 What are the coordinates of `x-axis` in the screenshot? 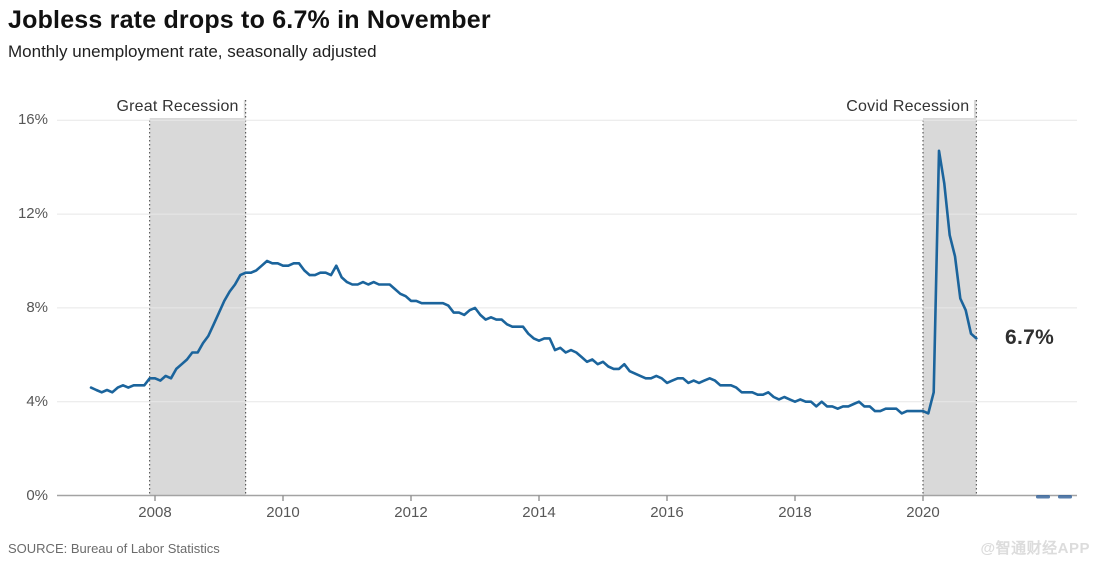 It's located at (567, 497).